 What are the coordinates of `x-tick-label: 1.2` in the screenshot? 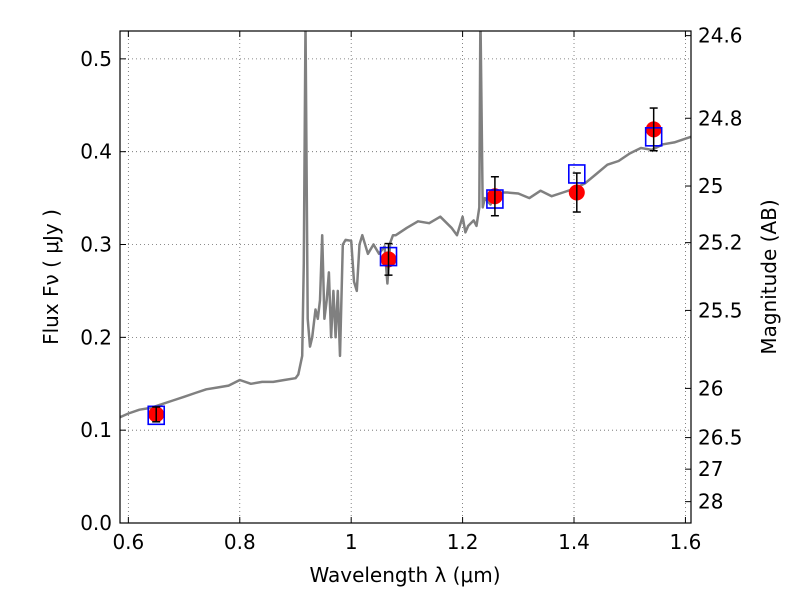 It's located at (463, 542).